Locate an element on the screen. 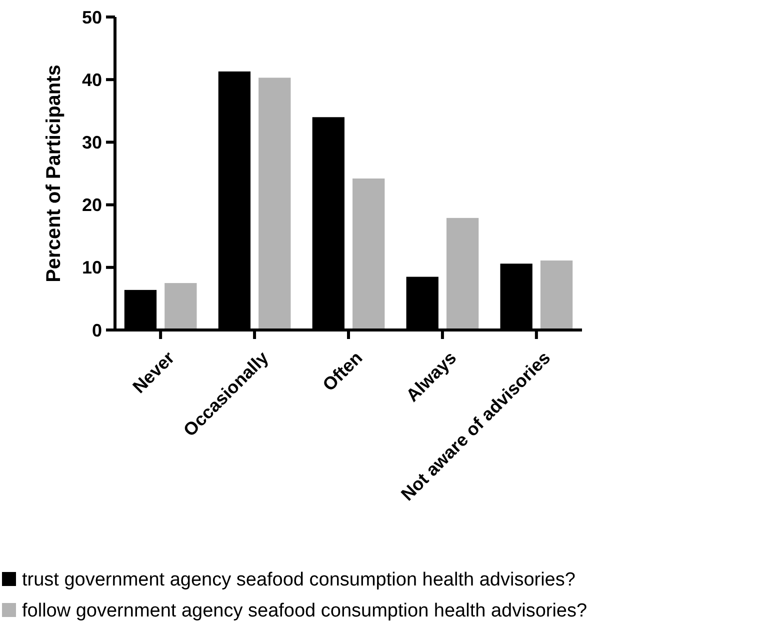 The height and width of the screenshot is (641, 778). y-axis-title: Percent of Participants is located at coordinates (54, 173).